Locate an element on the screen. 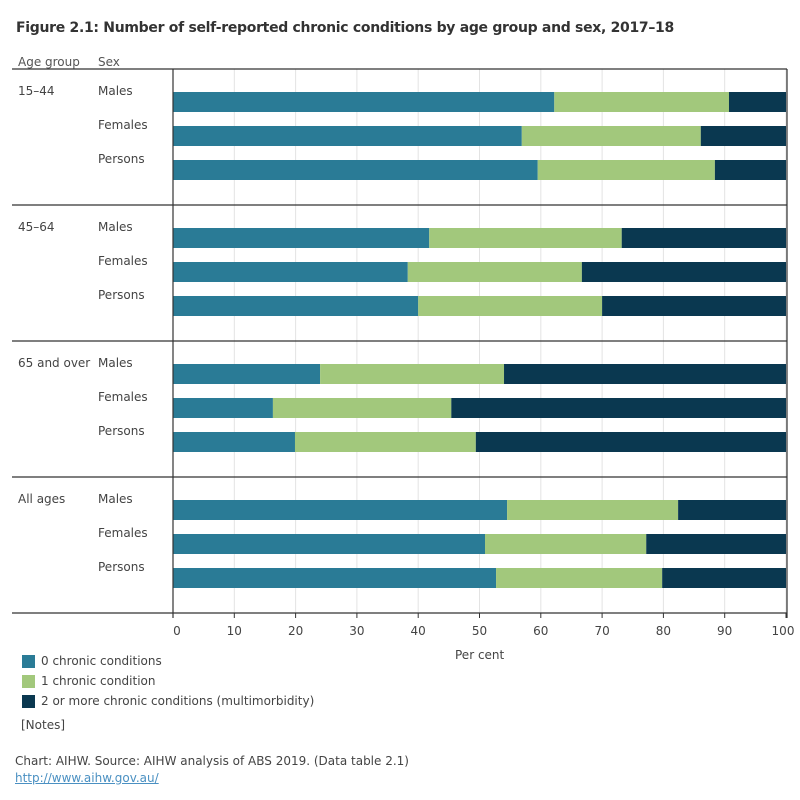 This screenshot has height=800, width=800. bar-0-2-0: 0 chronic conditions: 59.5 is located at coordinates (355, 170).